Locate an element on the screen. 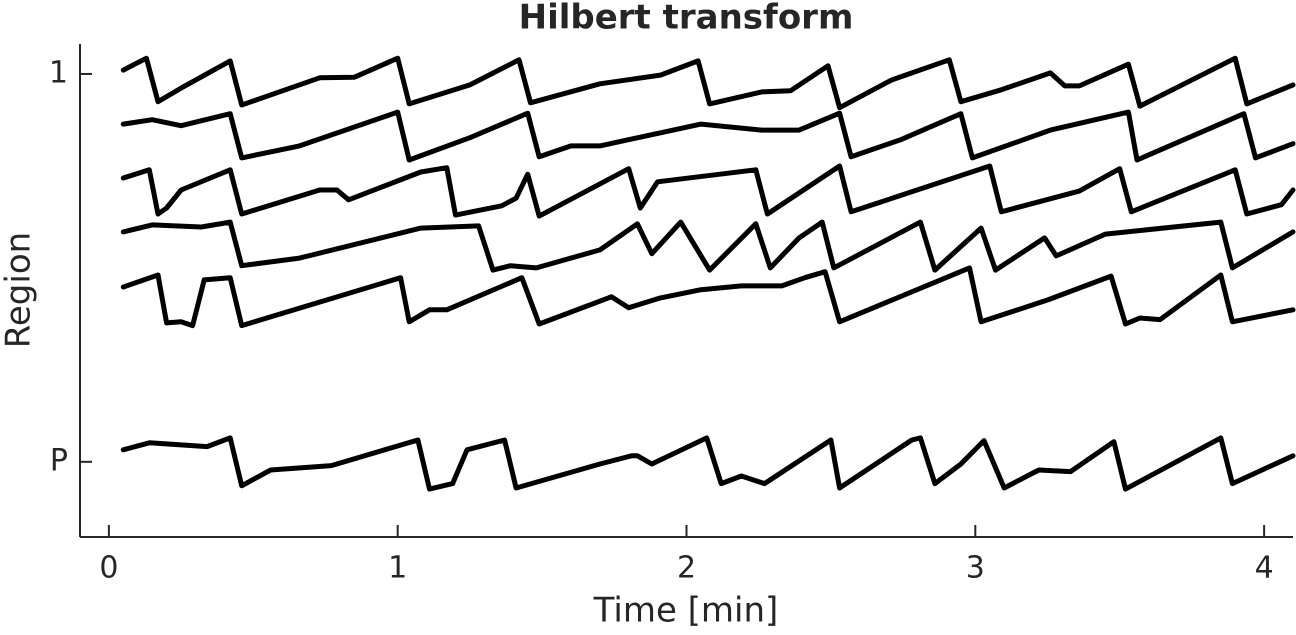 This screenshot has width=1296, height=635. x-tick-label: 0 is located at coordinates (108, 568).